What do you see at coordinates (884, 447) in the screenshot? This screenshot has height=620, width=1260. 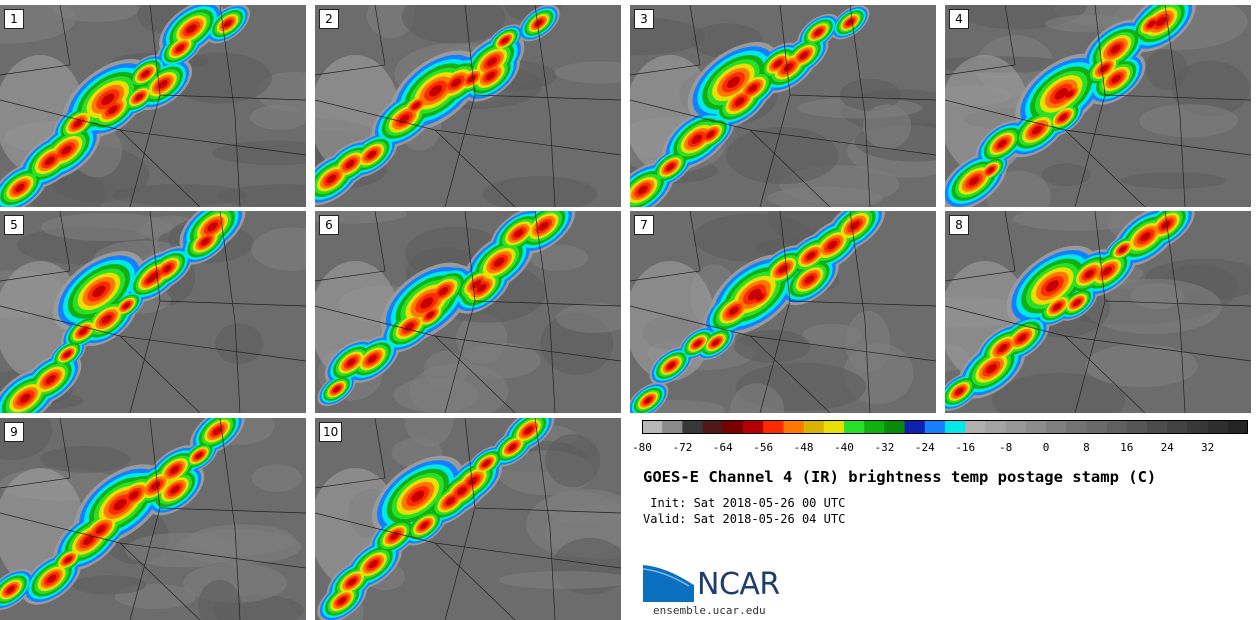 I see `colorbar-tick-label: -32` at bounding box center [884, 447].